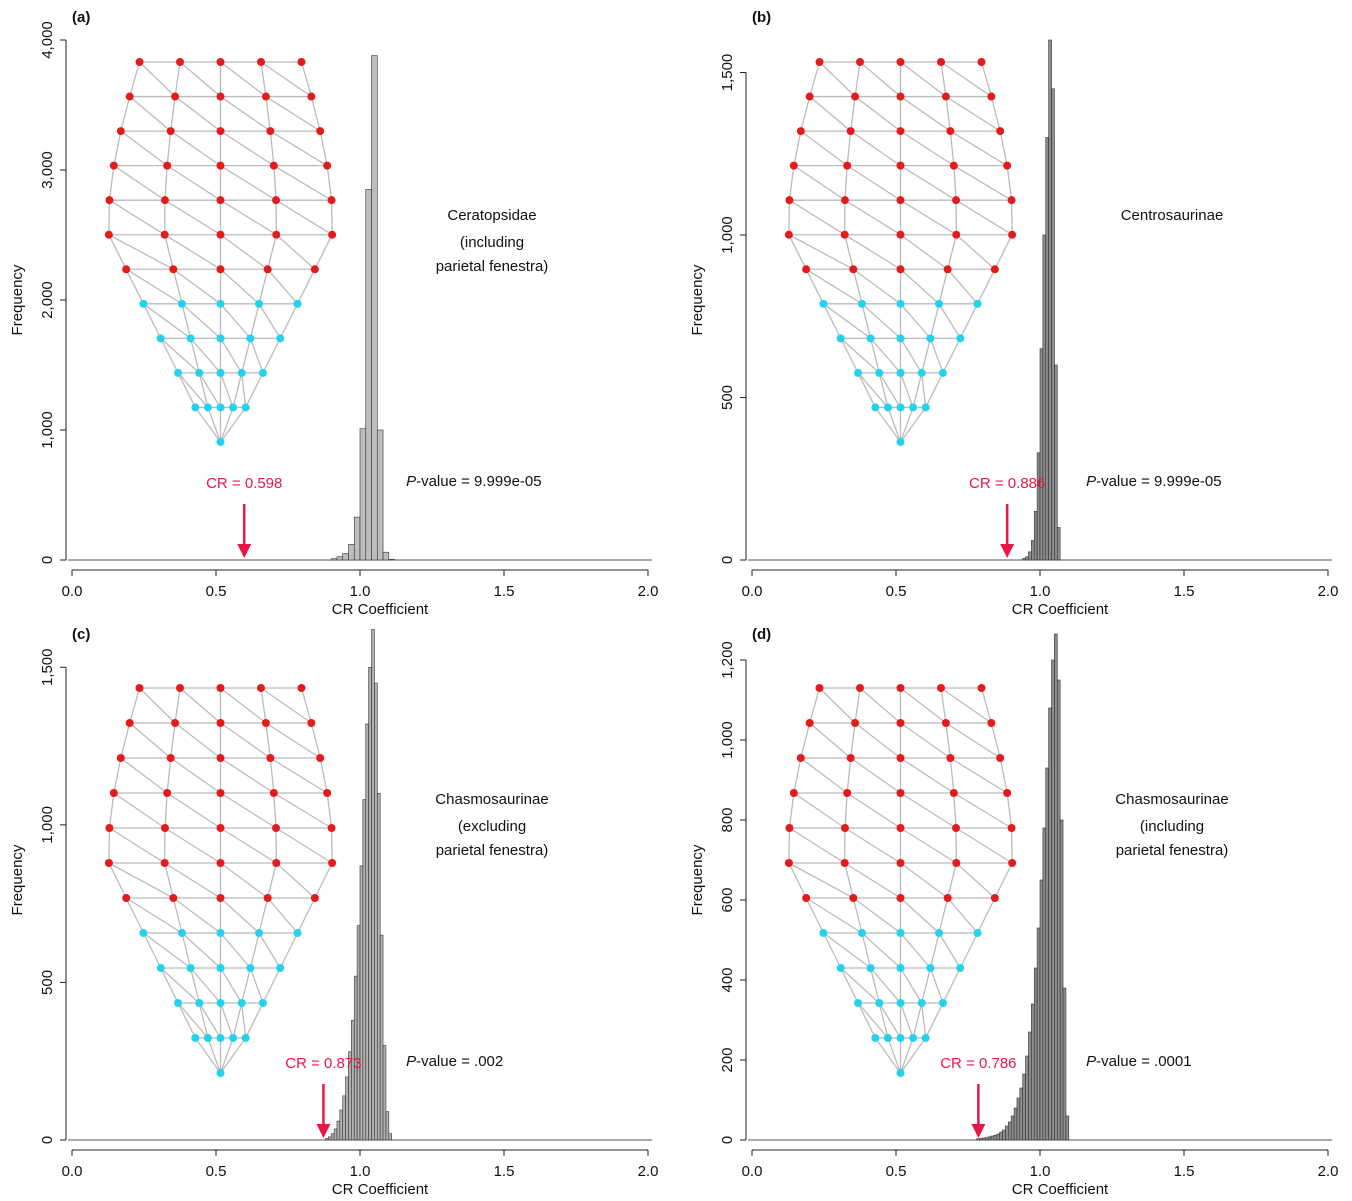 This screenshot has height=1201, width=1352. What do you see at coordinates (47, 430) in the screenshot?
I see `y-tick-label: 1,000` at bounding box center [47, 430].